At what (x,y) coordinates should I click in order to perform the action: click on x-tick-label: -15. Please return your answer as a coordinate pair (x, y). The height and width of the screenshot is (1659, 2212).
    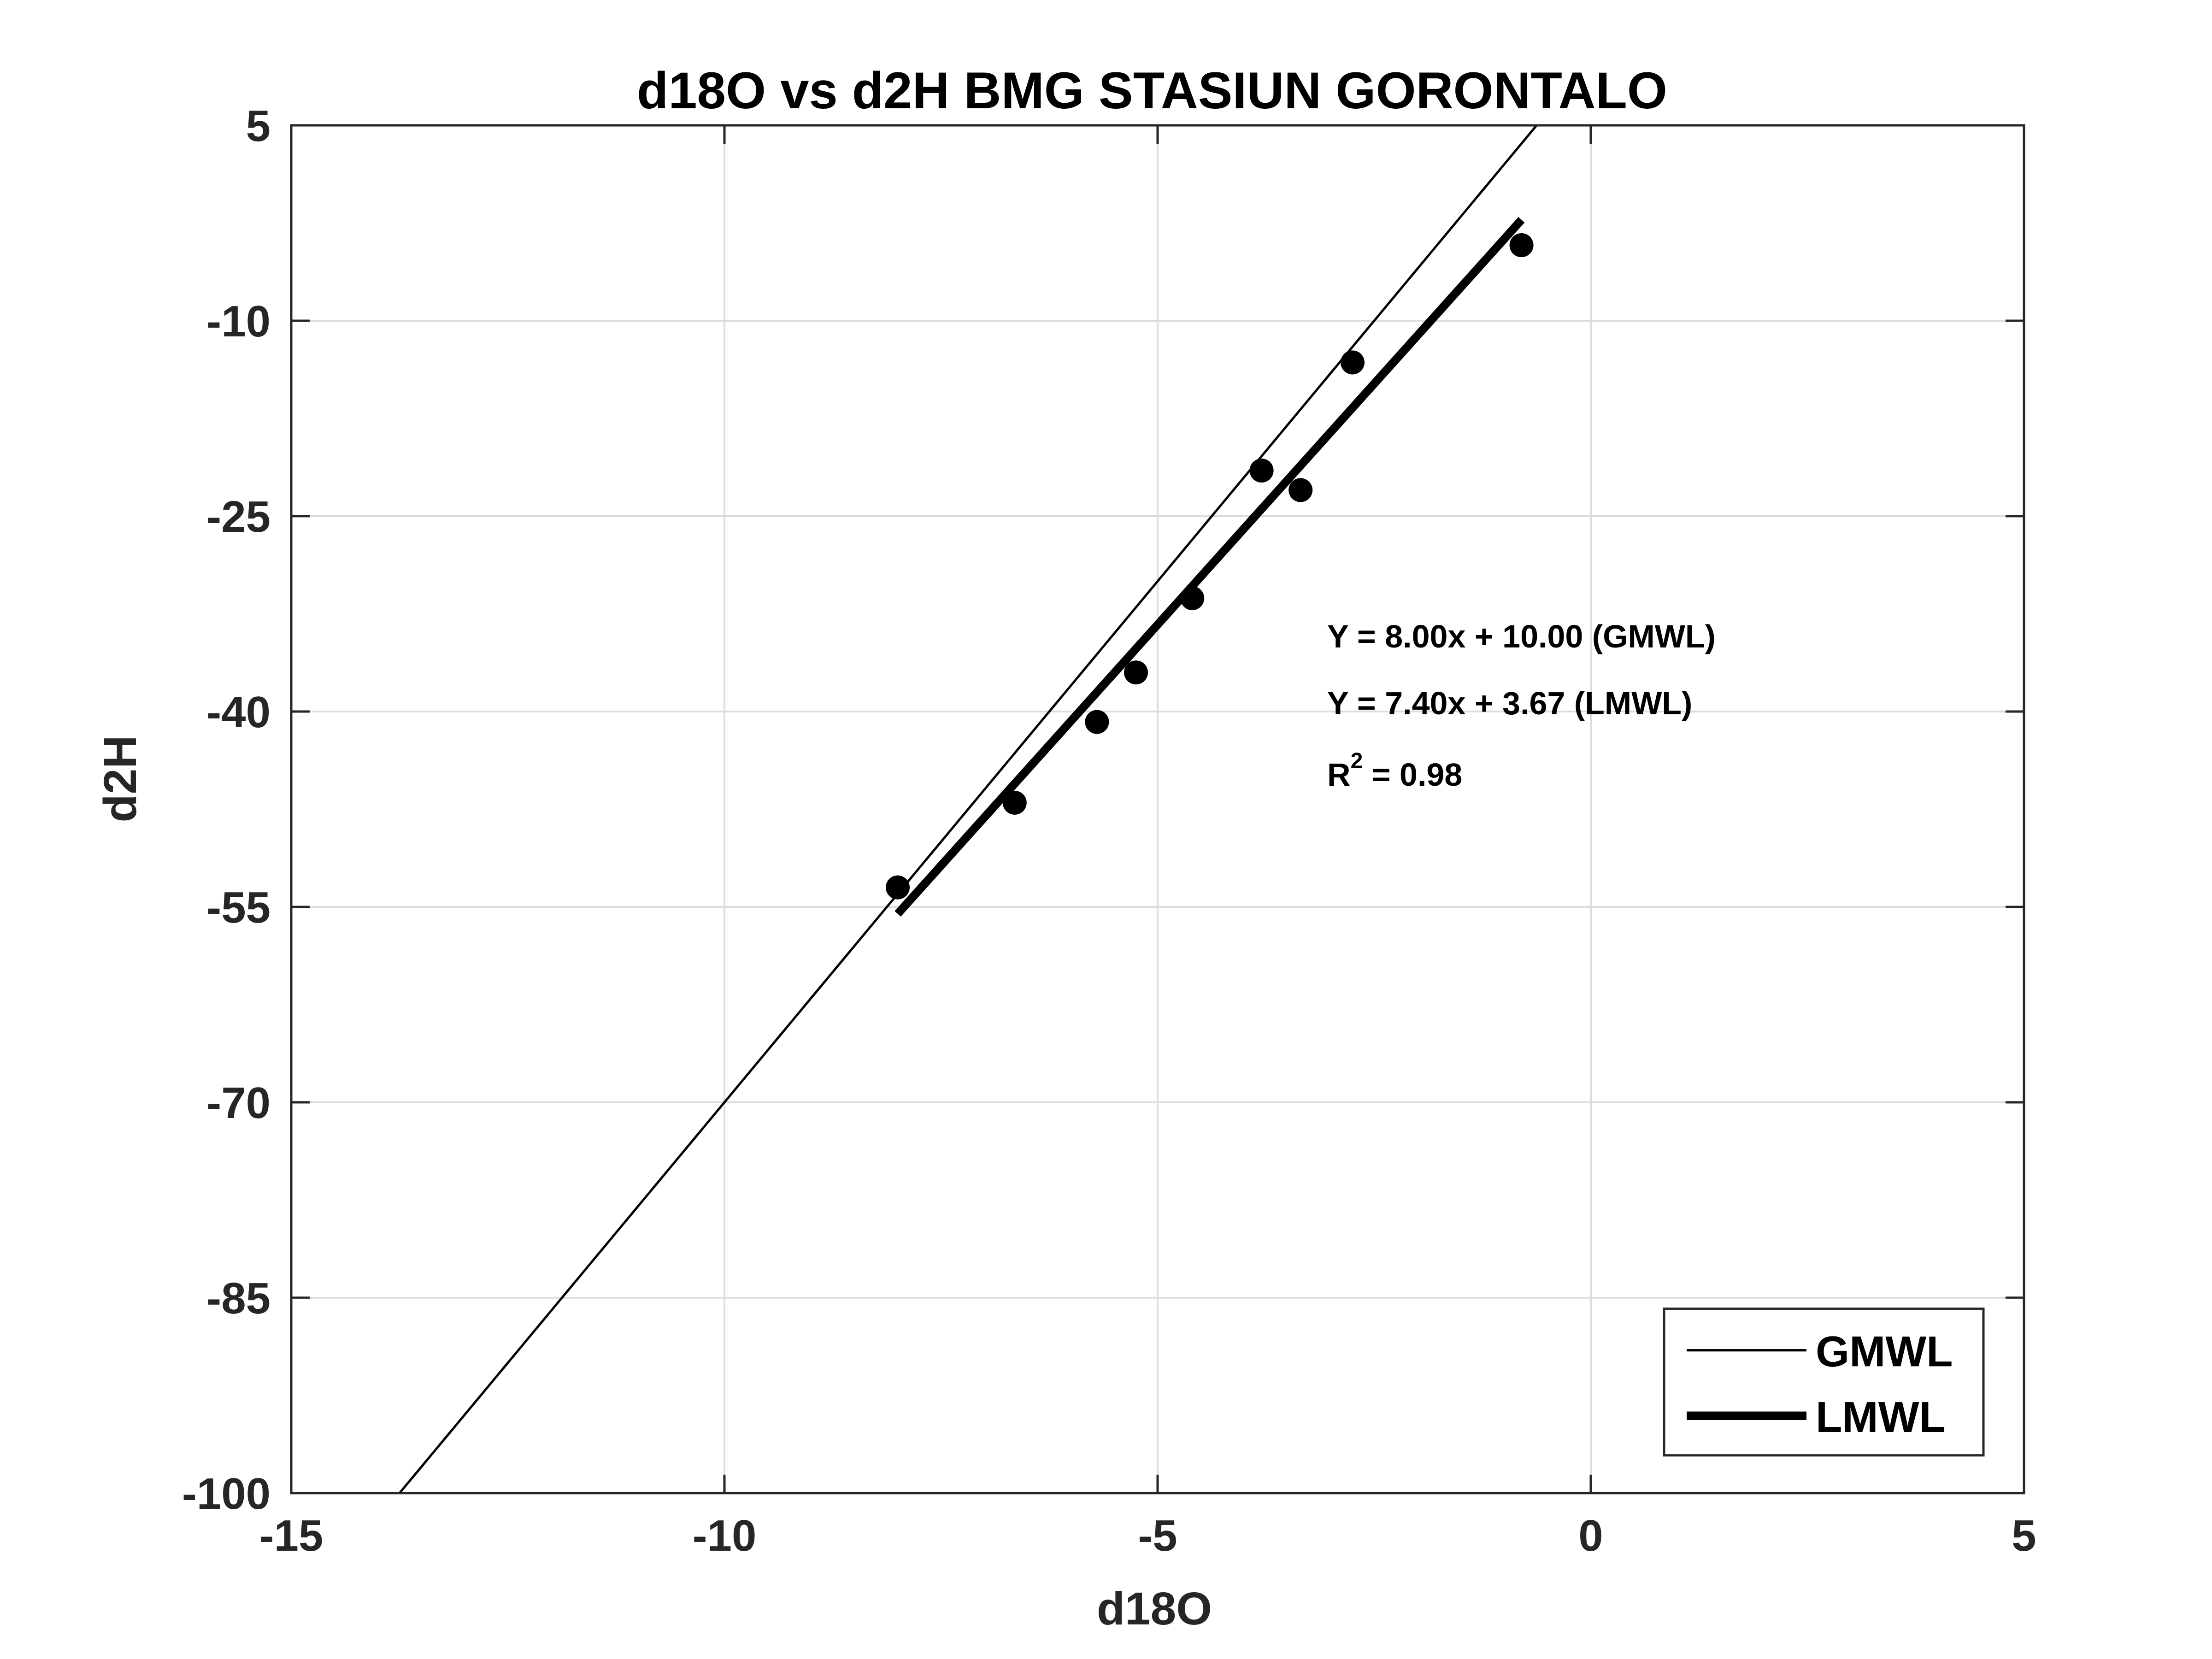
    Looking at the image, I should click on (291, 1535).